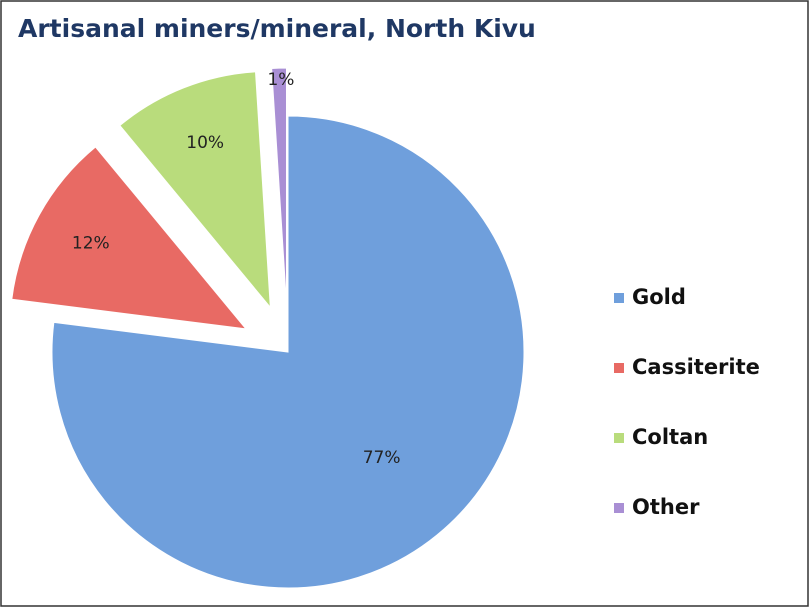  Describe the element at coordinates (382, 458) in the screenshot. I see `data-label: 77%` at that location.